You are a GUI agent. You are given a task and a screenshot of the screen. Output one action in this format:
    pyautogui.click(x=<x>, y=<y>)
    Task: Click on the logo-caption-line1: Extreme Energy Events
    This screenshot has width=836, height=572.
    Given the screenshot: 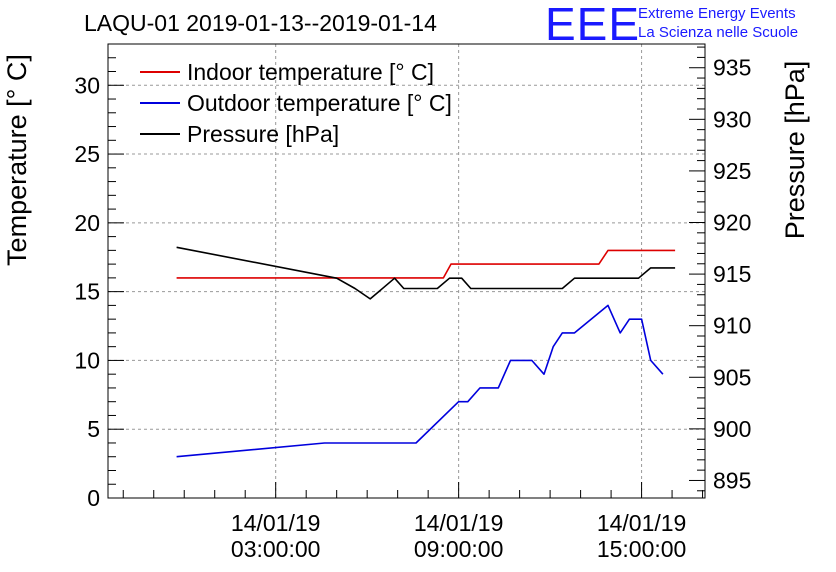 What is the action you would take?
    pyautogui.click(x=717, y=13)
    